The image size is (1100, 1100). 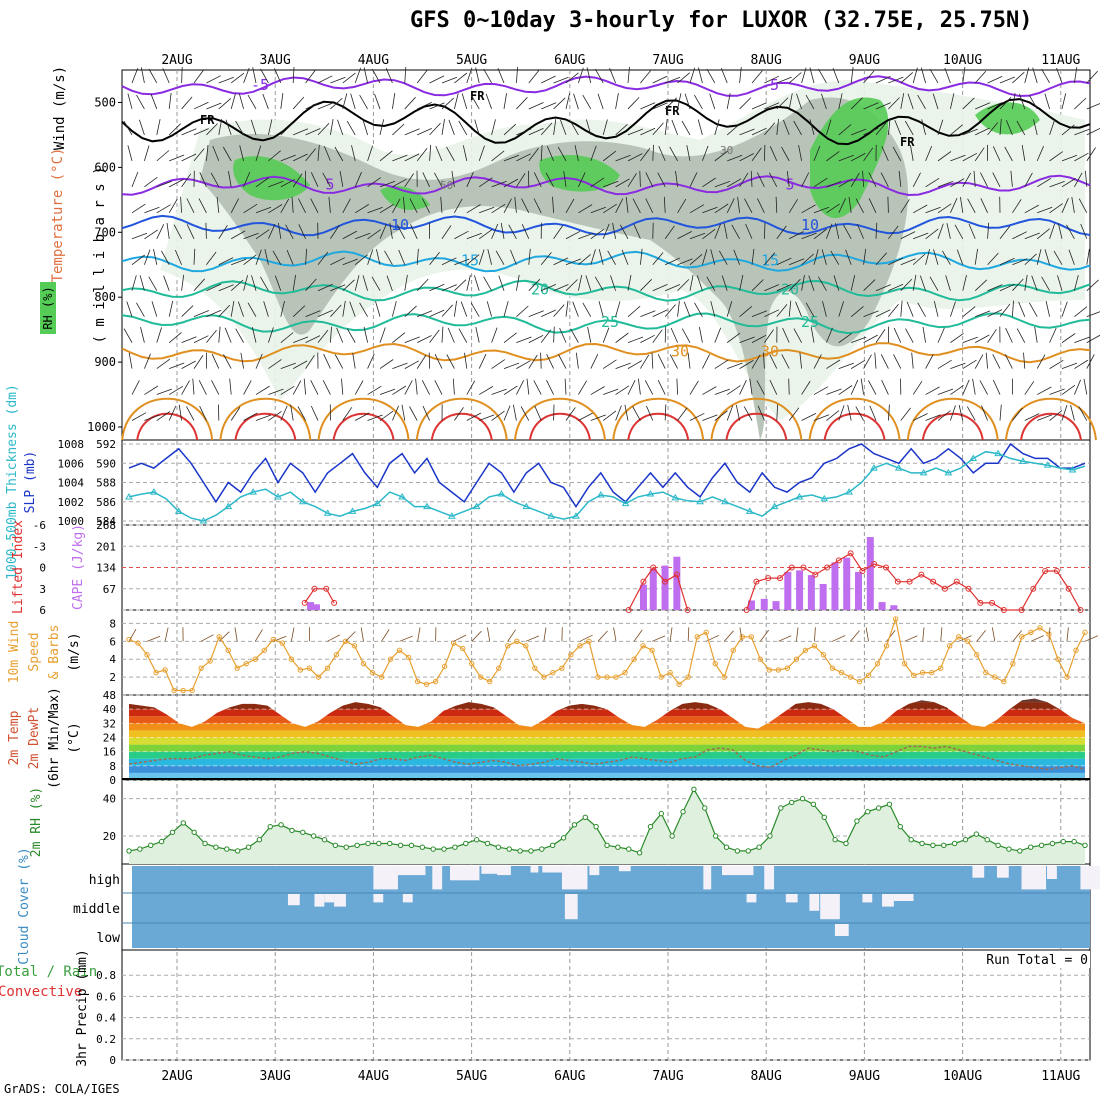 What do you see at coordinates (78, 567) in the screenshot?
I see `cape-axis-label: CAPE (J/kg)` at bounding box center [78, 567].